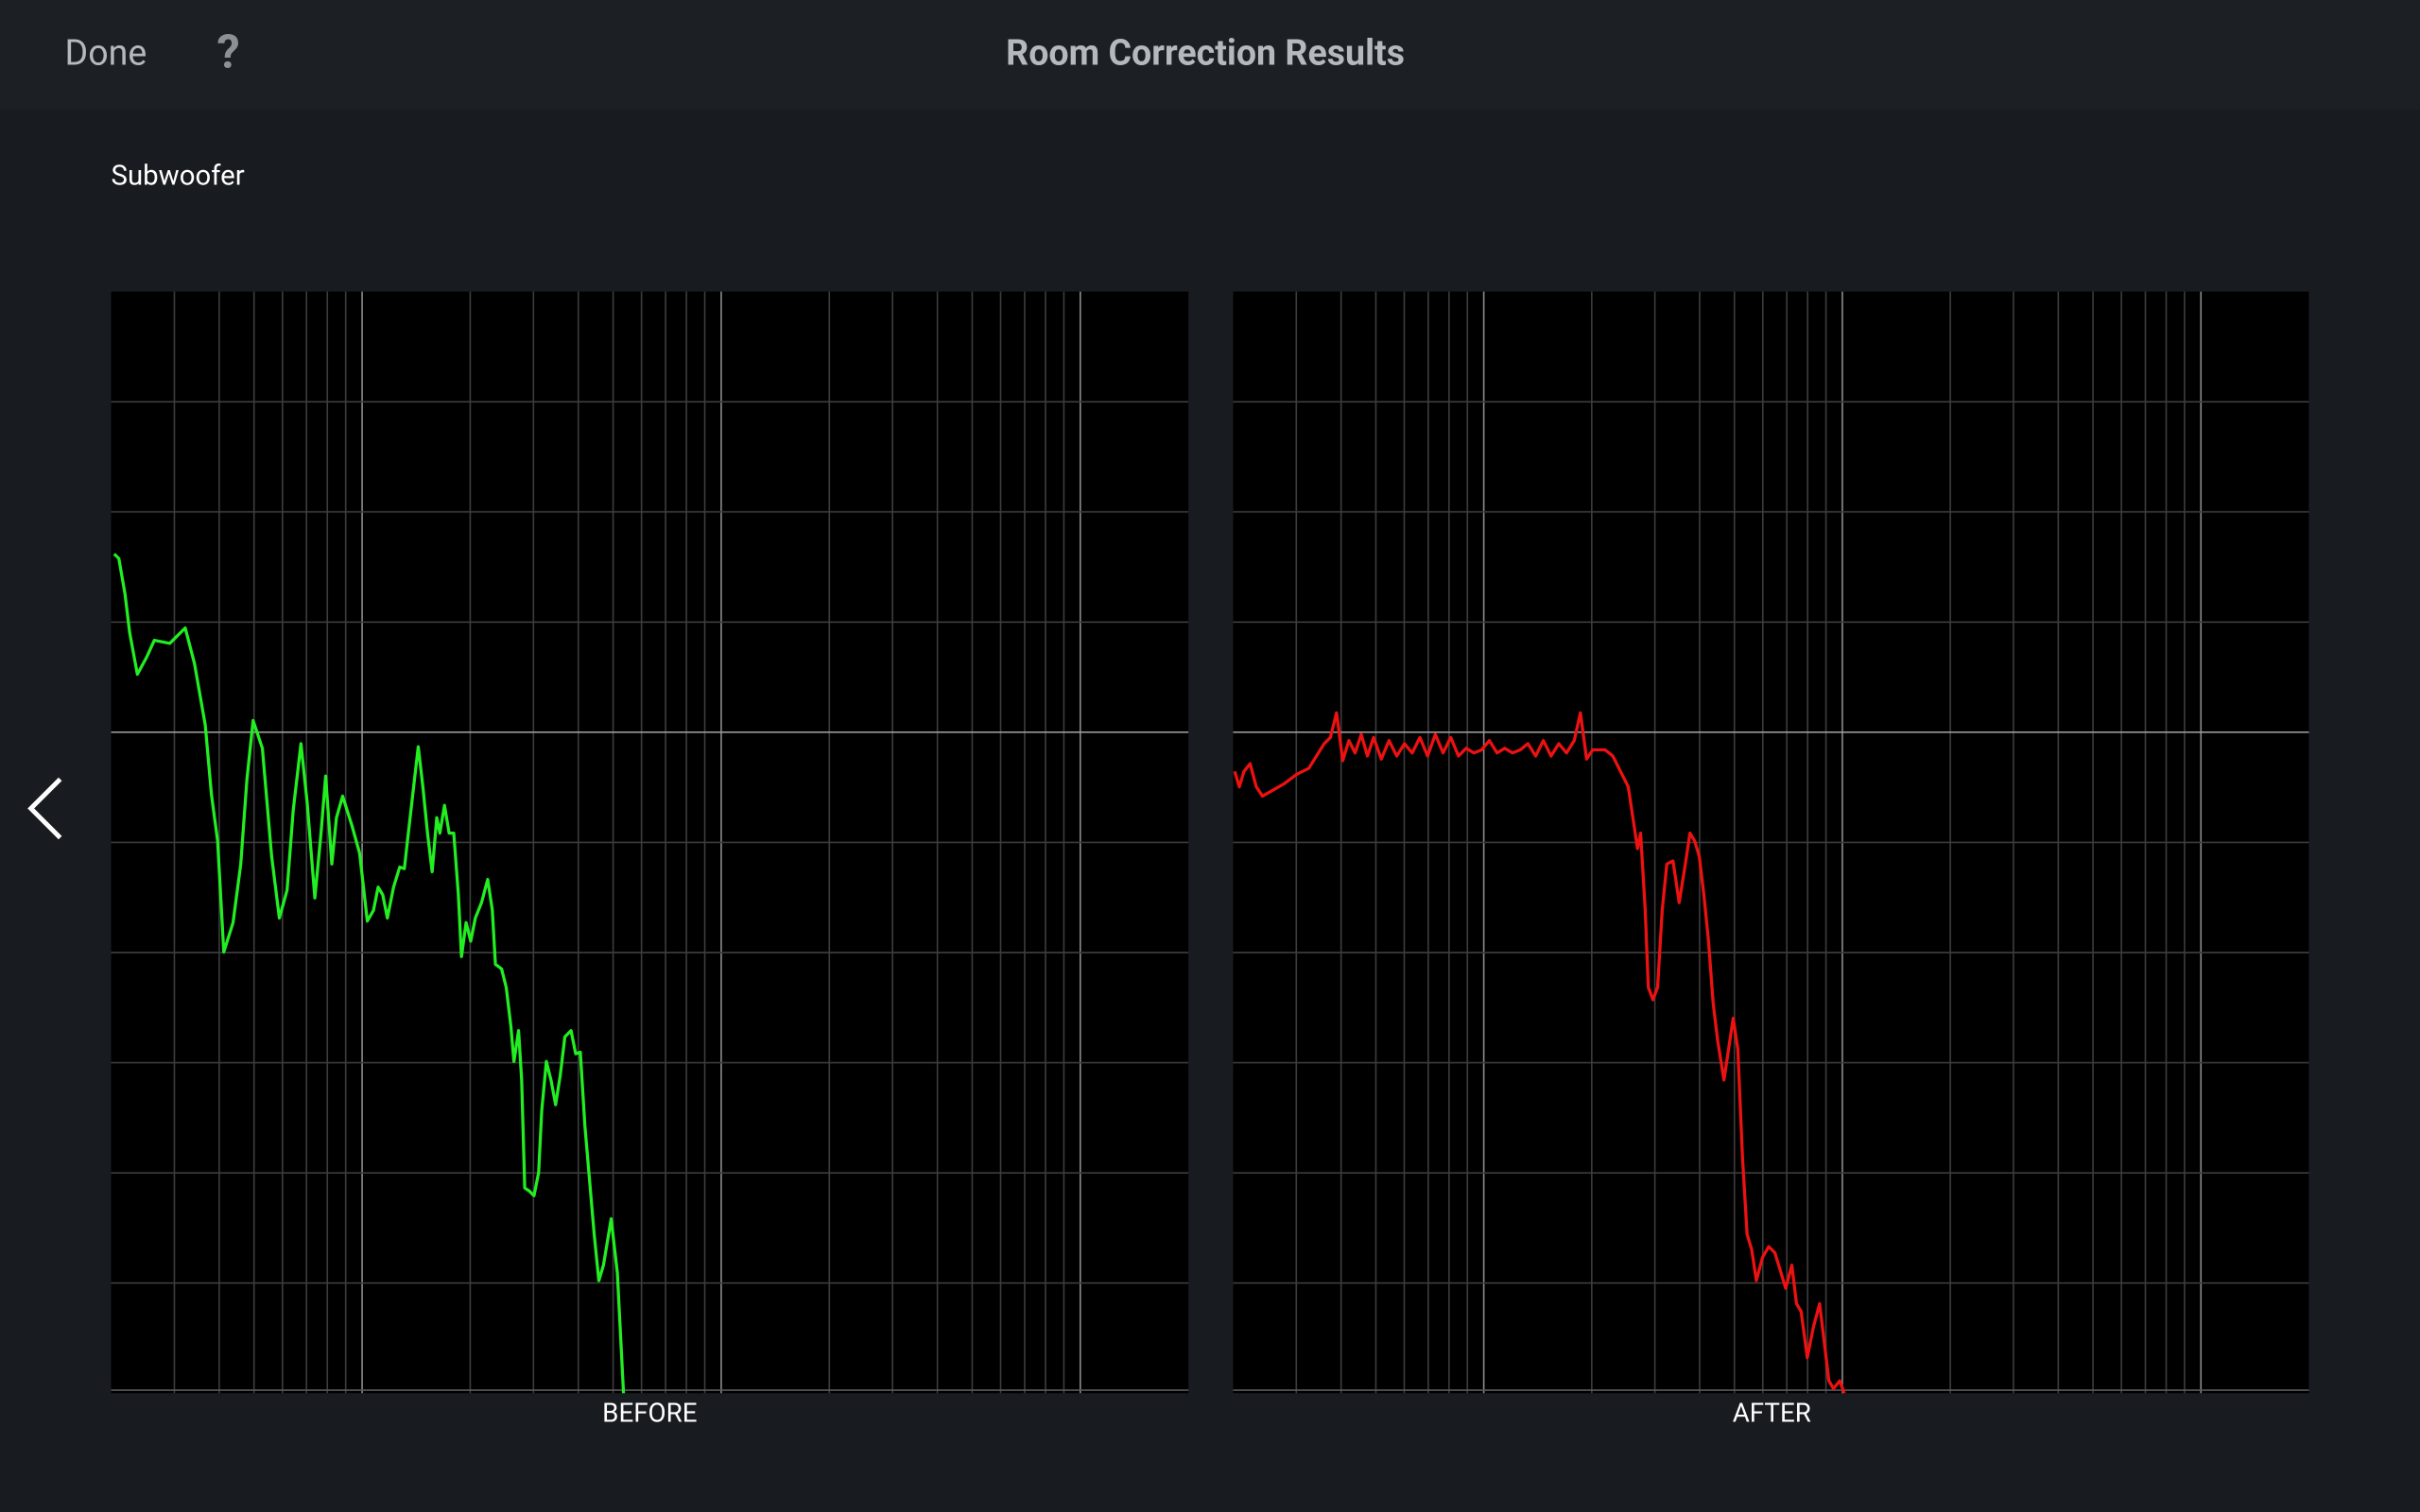 Image resolution: width=2420 pixels, height=1512 pixels. I want to click on help-button: ?, so click(227, 52).